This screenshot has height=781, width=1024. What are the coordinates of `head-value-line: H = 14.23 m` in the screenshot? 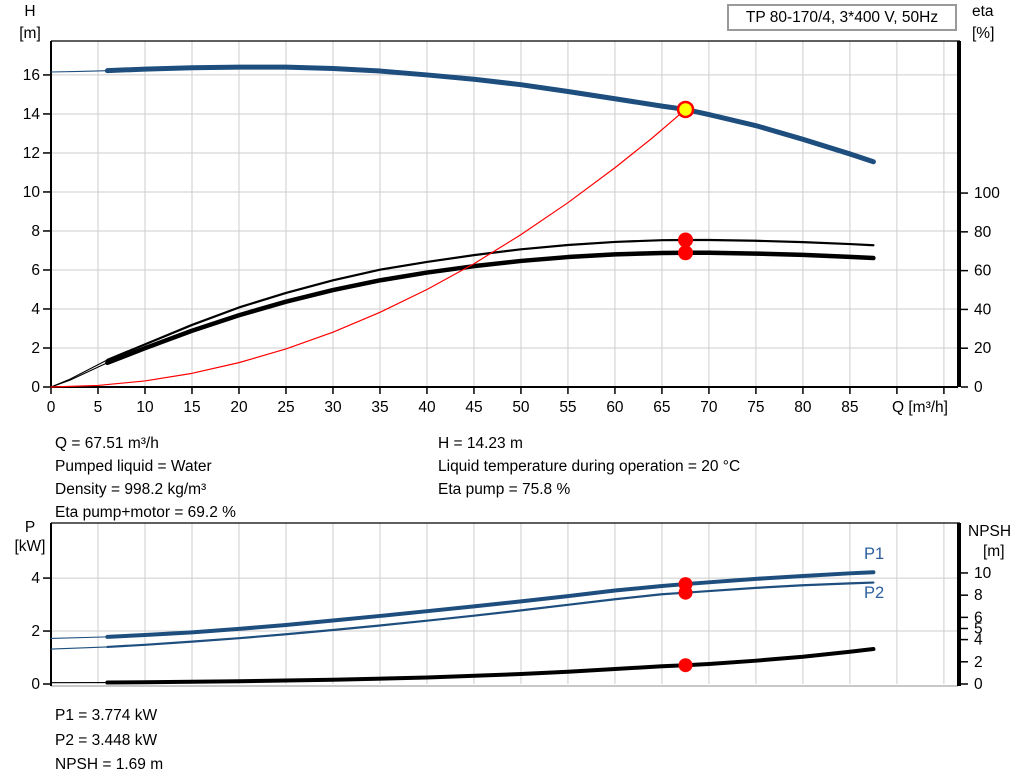 It's located at (480, 443).